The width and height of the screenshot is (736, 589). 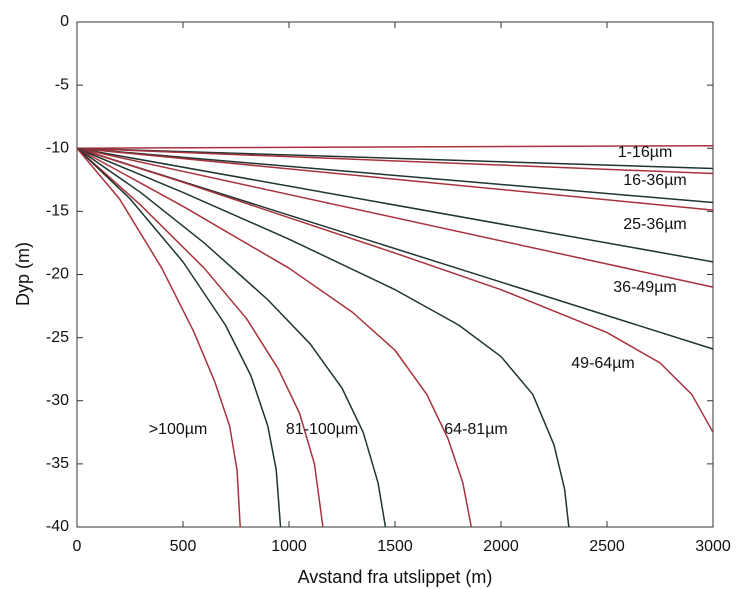 I want to click on y-tick-label: -35, so click(x=57, y=463).